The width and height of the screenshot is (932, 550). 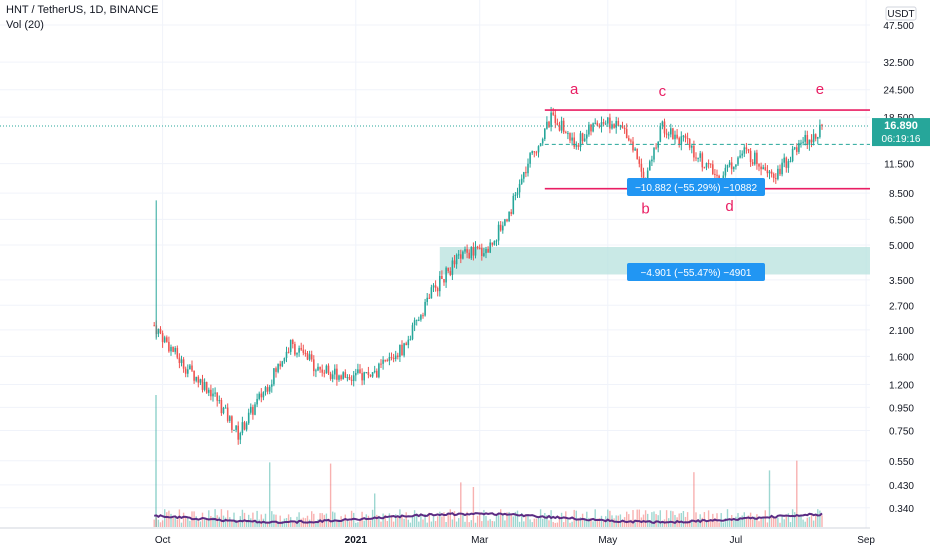 What do you see at coordinates (901, 139) in the screenshot?
I see `bar-countdown: 06:19:16` at bounding box center [901, 139].